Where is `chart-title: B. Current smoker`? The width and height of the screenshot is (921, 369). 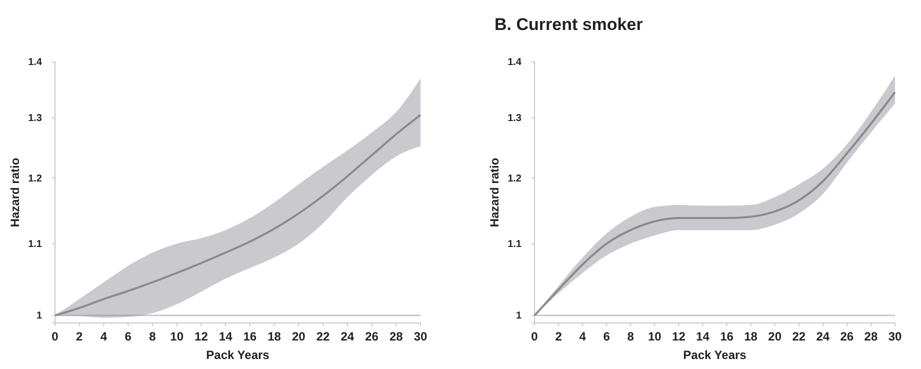 chart-title: B. Current smoker is located at coordinates (569, 24).